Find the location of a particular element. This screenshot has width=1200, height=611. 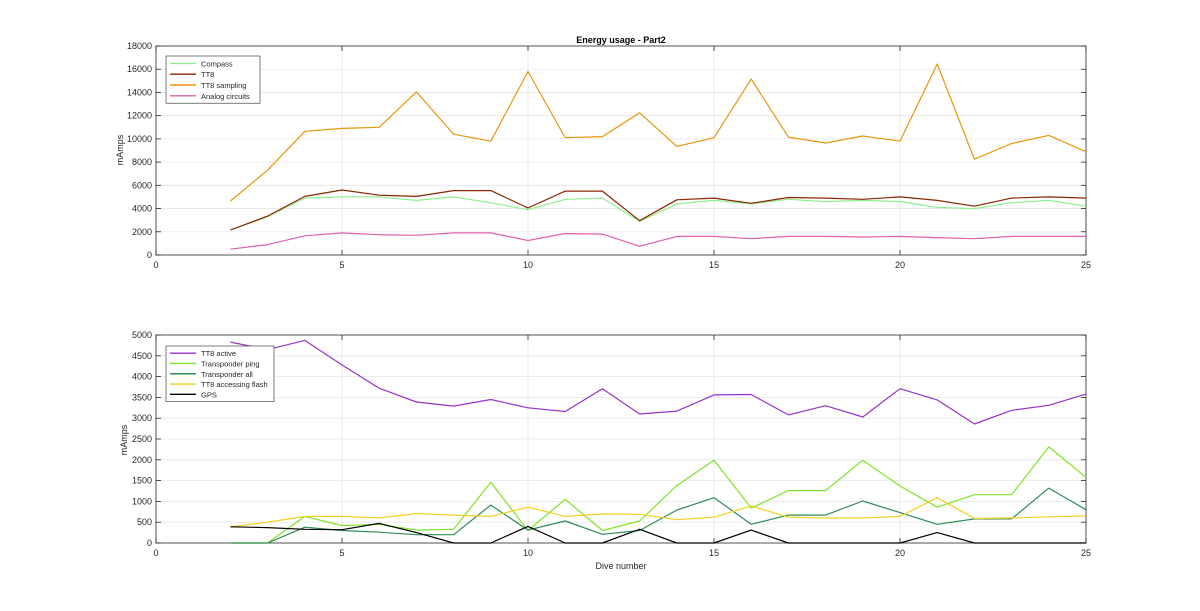

series-line-tt8 is located at coordinates (658, 210).